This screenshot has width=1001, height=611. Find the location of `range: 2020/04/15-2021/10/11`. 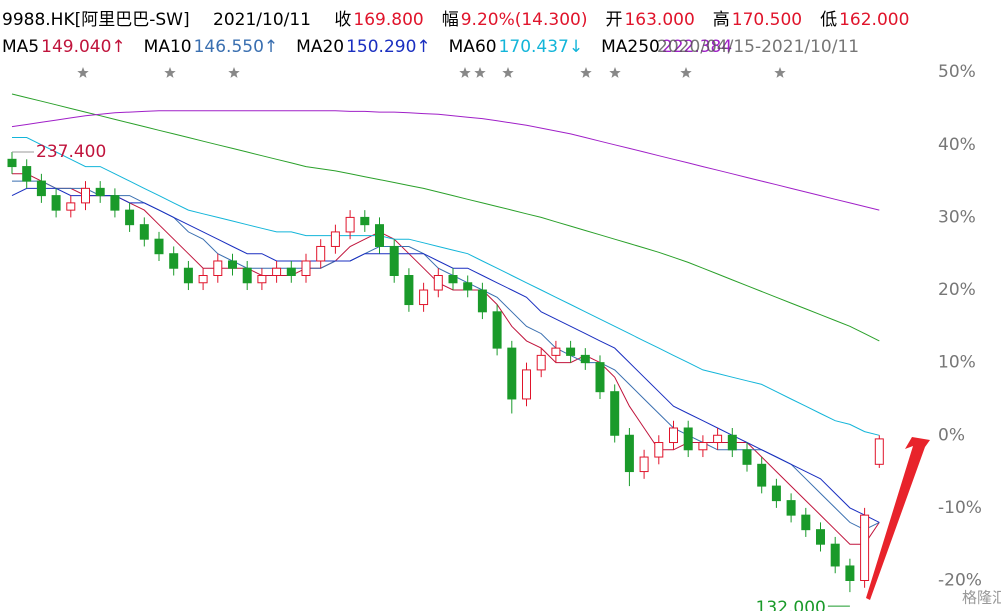

range: 2020/04/15-2021/10/11 is located at coordinates (758, 47).